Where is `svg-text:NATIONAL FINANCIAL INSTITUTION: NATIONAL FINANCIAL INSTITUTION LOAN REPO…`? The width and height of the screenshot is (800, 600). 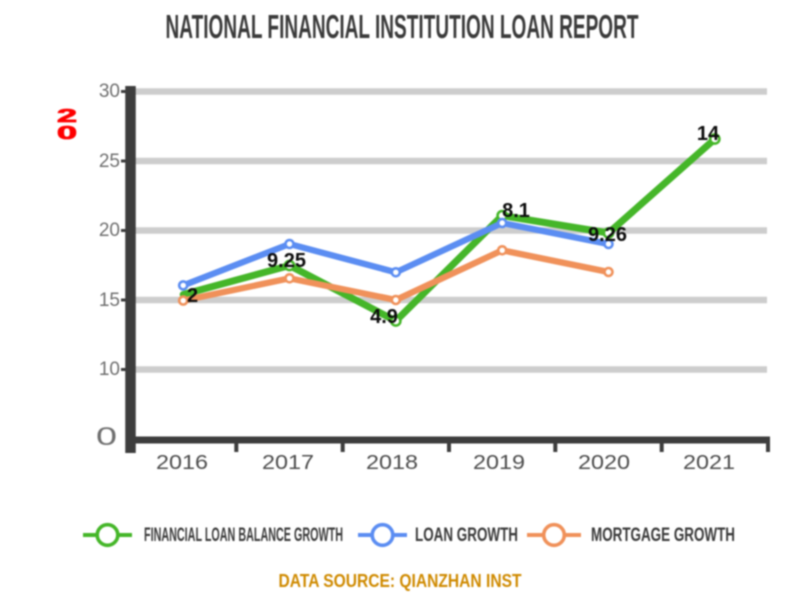 svg-text:NATIONAL FINANCIAL INSTITUTION: NATIONAL FINANCIAL INSTITUTION LOAN REPO… is located at coordinates (402, 26).